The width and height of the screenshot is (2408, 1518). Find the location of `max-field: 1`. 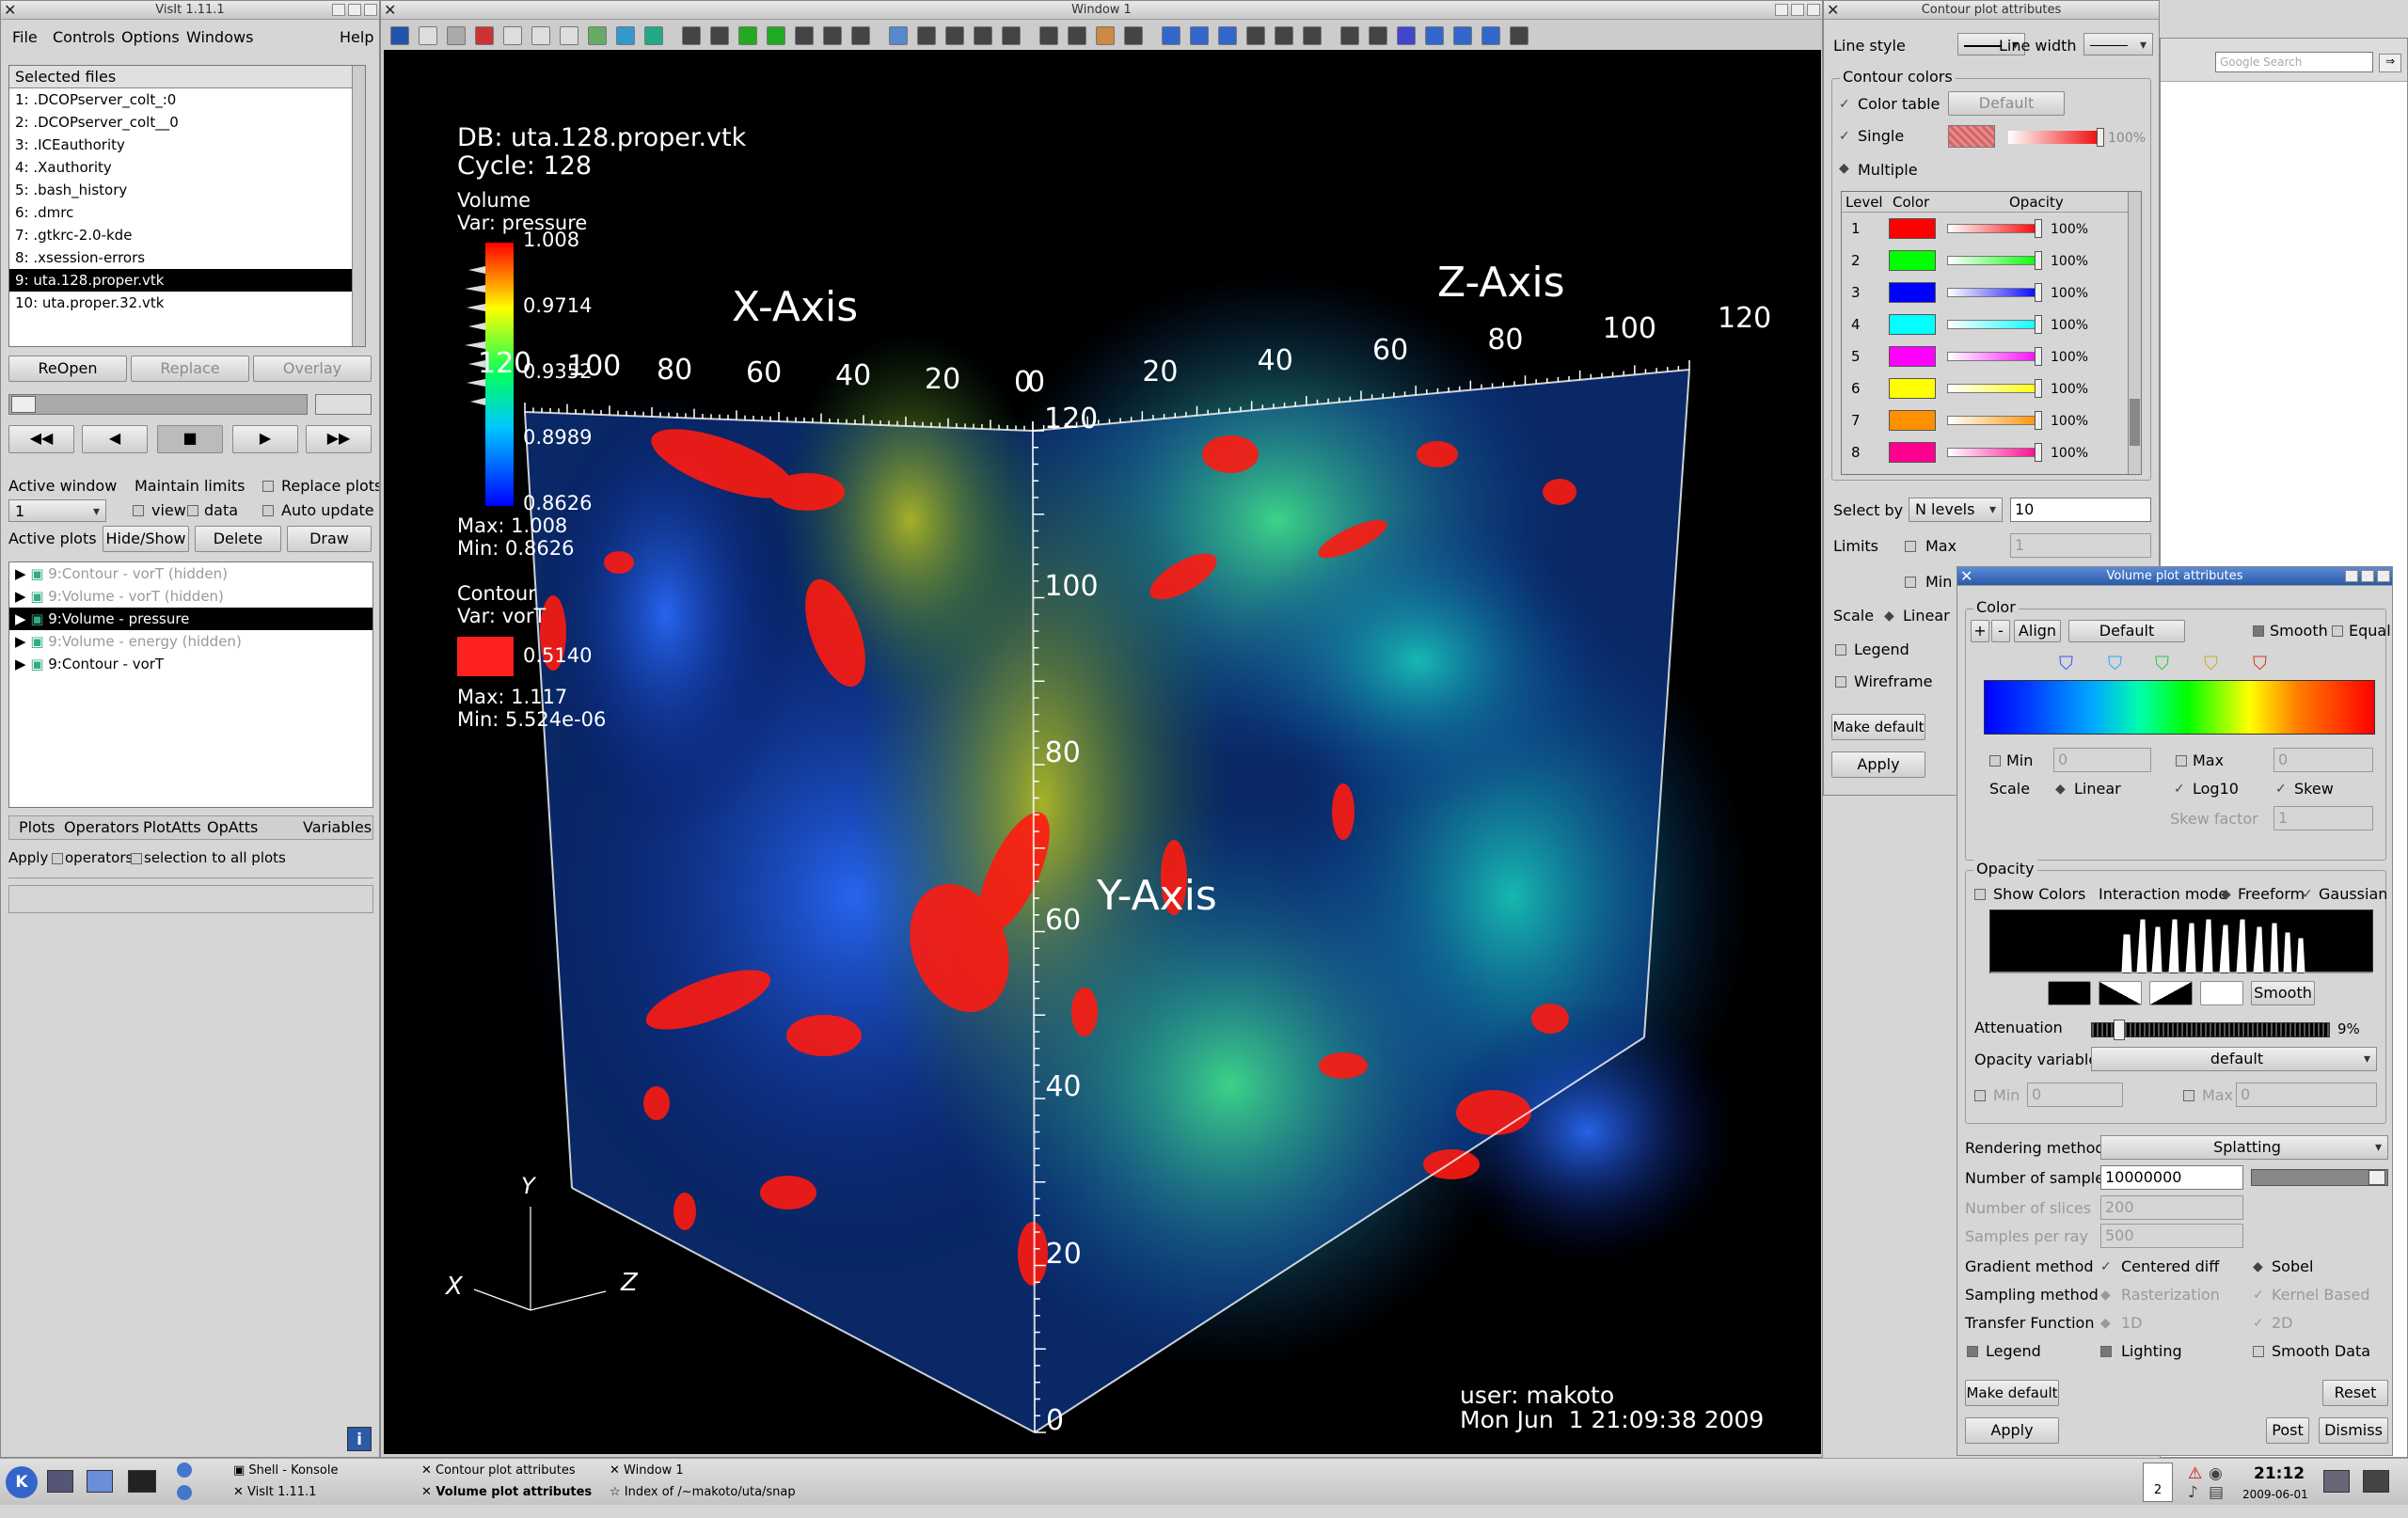

max-field: 1 is located at coordinates (2080, 546).